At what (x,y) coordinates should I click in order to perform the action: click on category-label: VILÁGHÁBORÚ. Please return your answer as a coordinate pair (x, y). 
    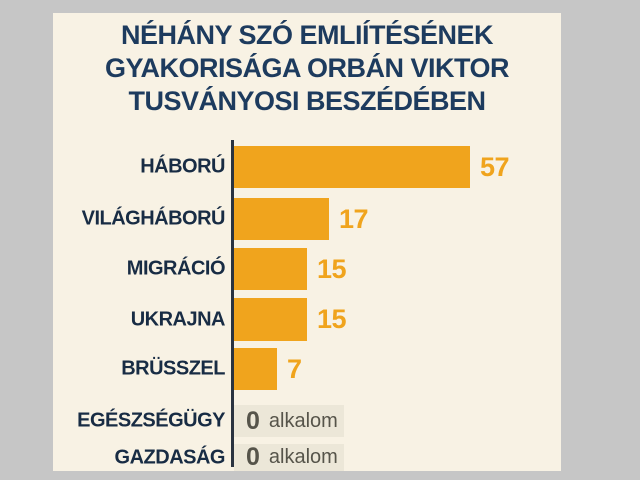
    Looking at the image, I should click on (153, 218).